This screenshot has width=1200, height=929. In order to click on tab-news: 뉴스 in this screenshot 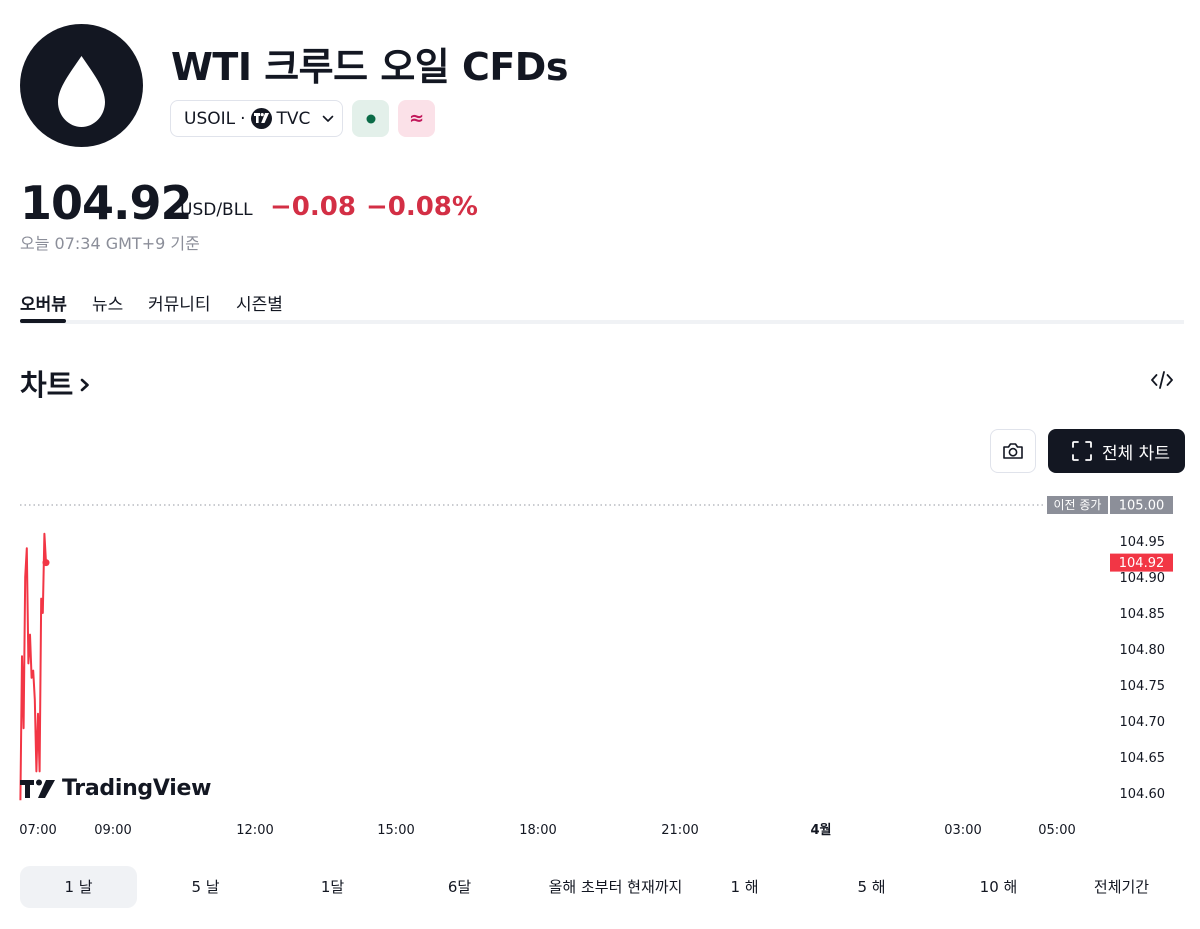, I will do `click(108, 305)`.